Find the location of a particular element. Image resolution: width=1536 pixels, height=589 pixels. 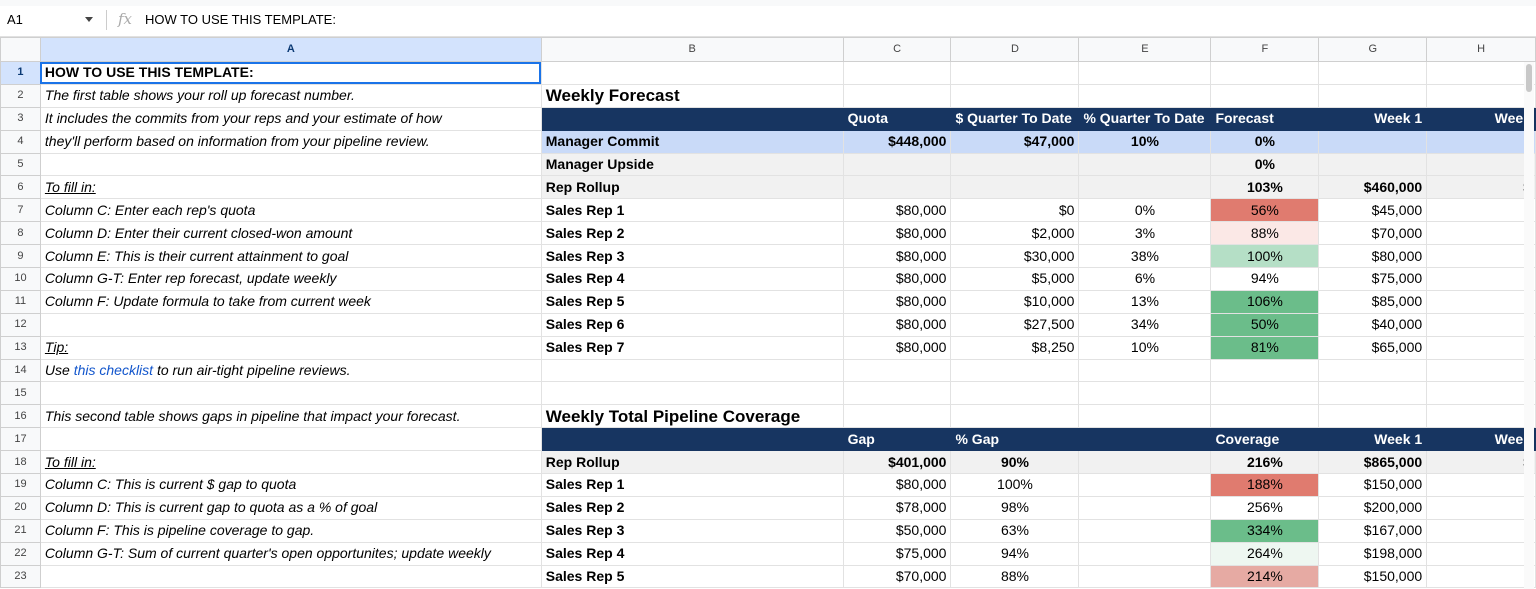

cell-g14 is located at coordinates (1373, 370).